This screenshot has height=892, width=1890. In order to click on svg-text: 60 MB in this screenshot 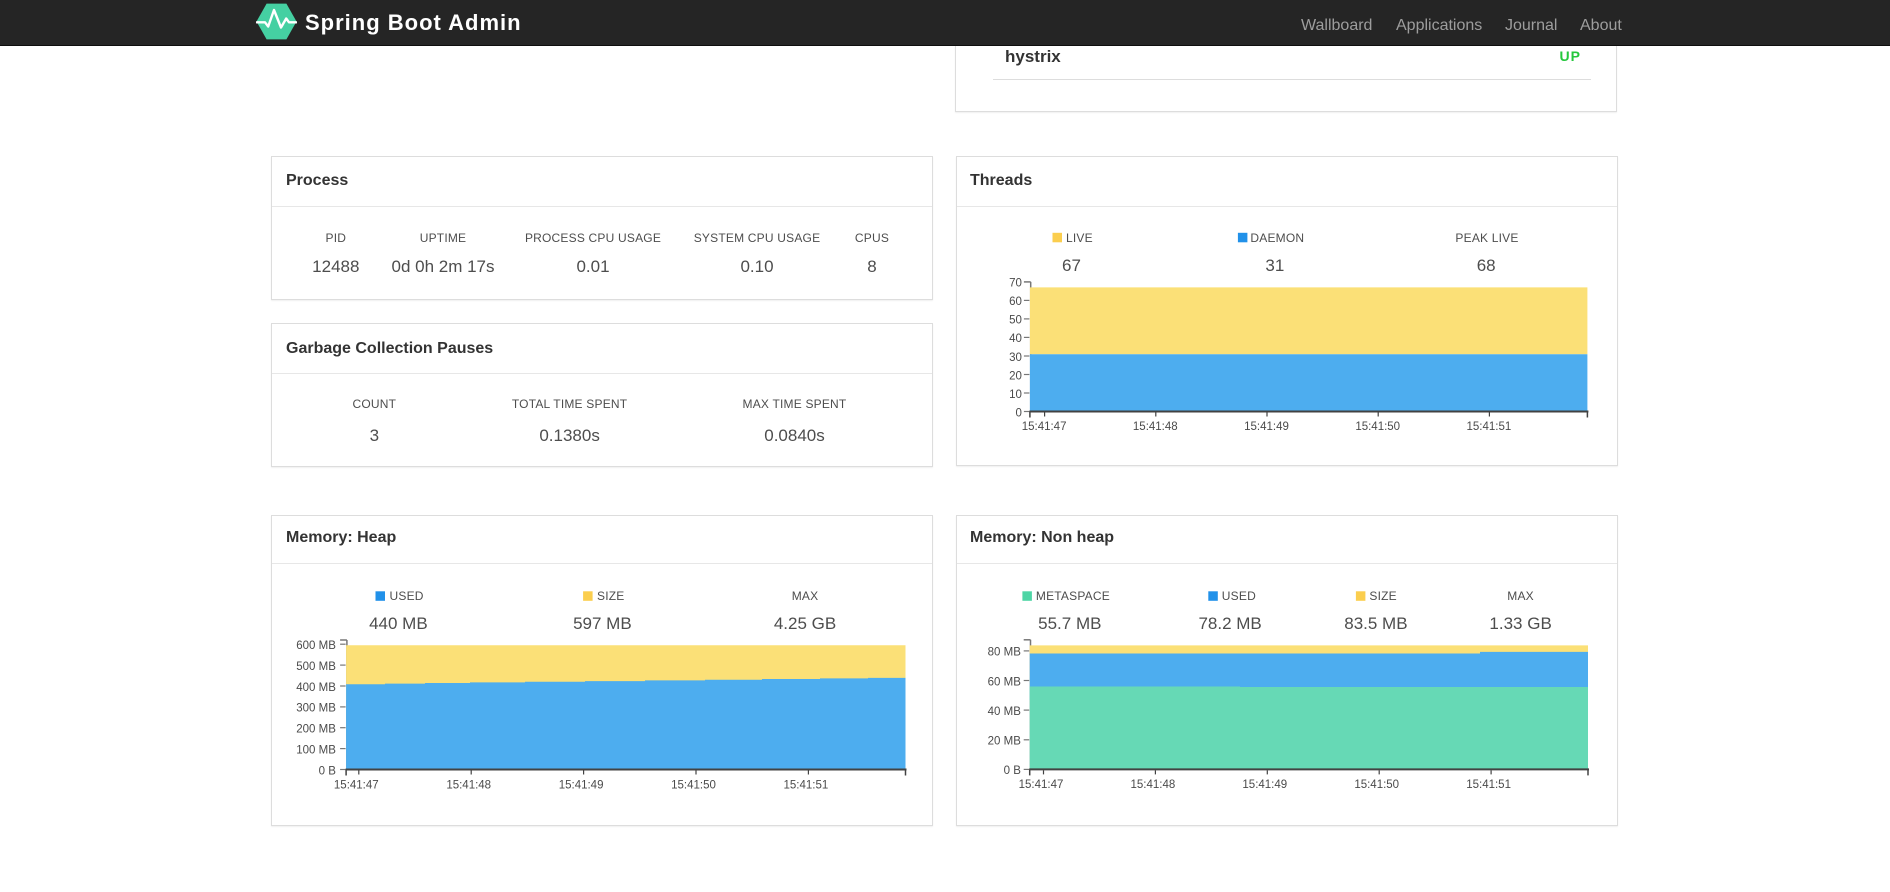, I will do `click(1005, 682)`.